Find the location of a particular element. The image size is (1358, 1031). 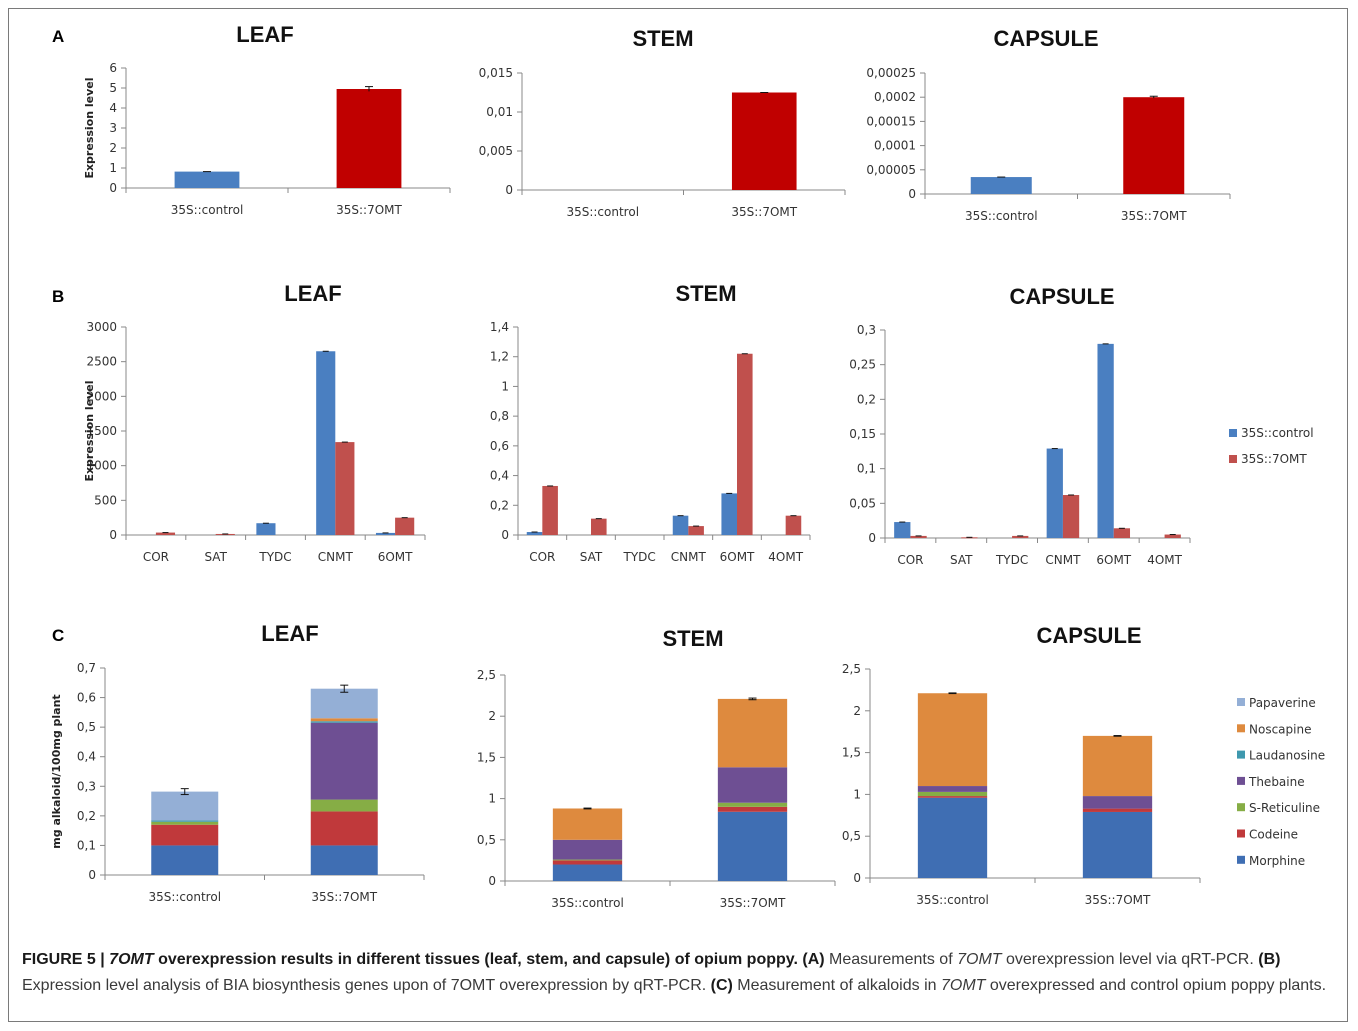

chart-title-b-stem: STEM is located at coordinates (705, 293).